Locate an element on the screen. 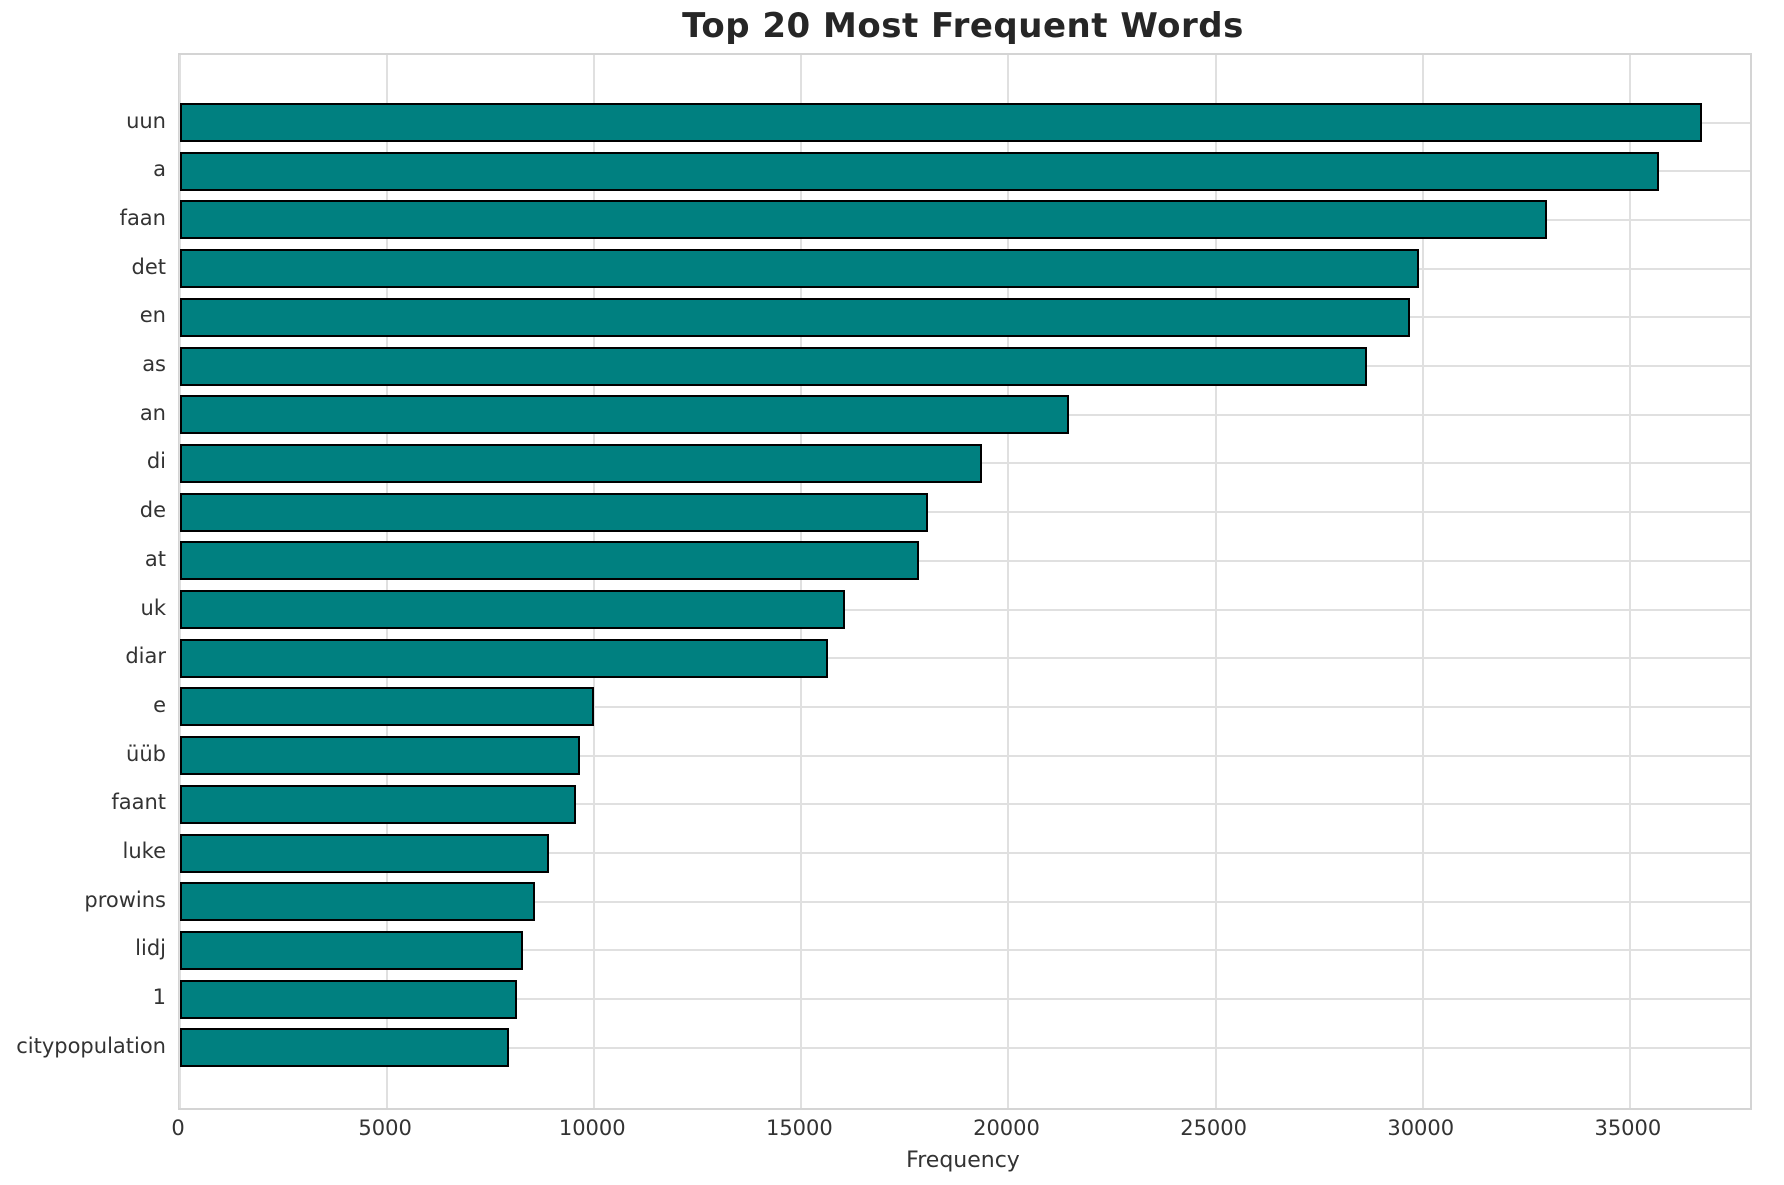  y-tick-label: at is located at coordinates (155, 558).